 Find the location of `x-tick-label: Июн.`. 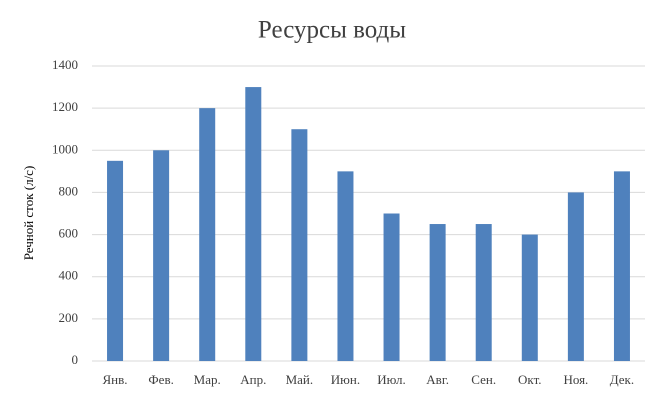

x-tick-label: Июн. is located at coordinates (345, 379).